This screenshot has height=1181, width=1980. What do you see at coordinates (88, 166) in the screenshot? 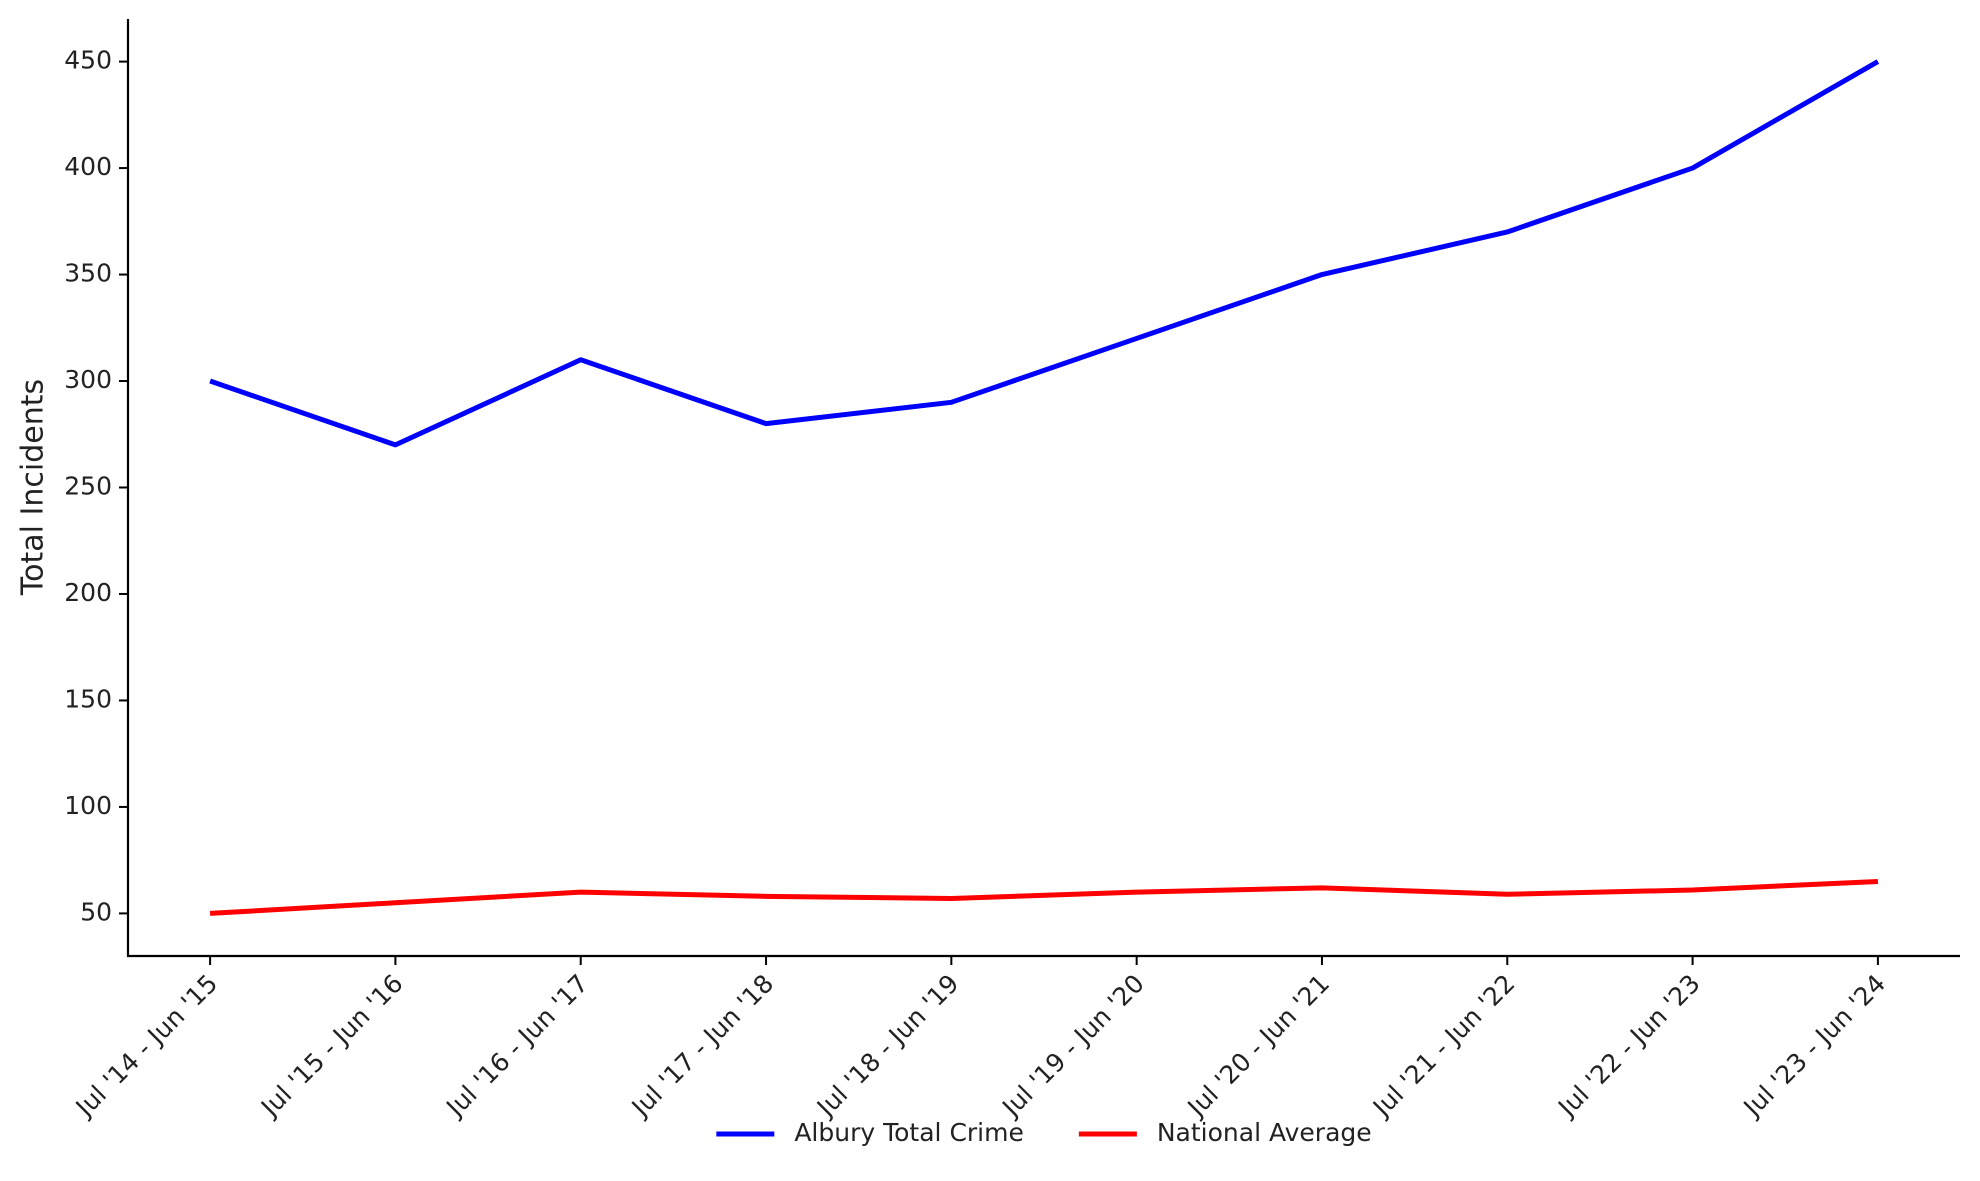
I see `y-tick-label: 400` at bounding box center [88, 166].